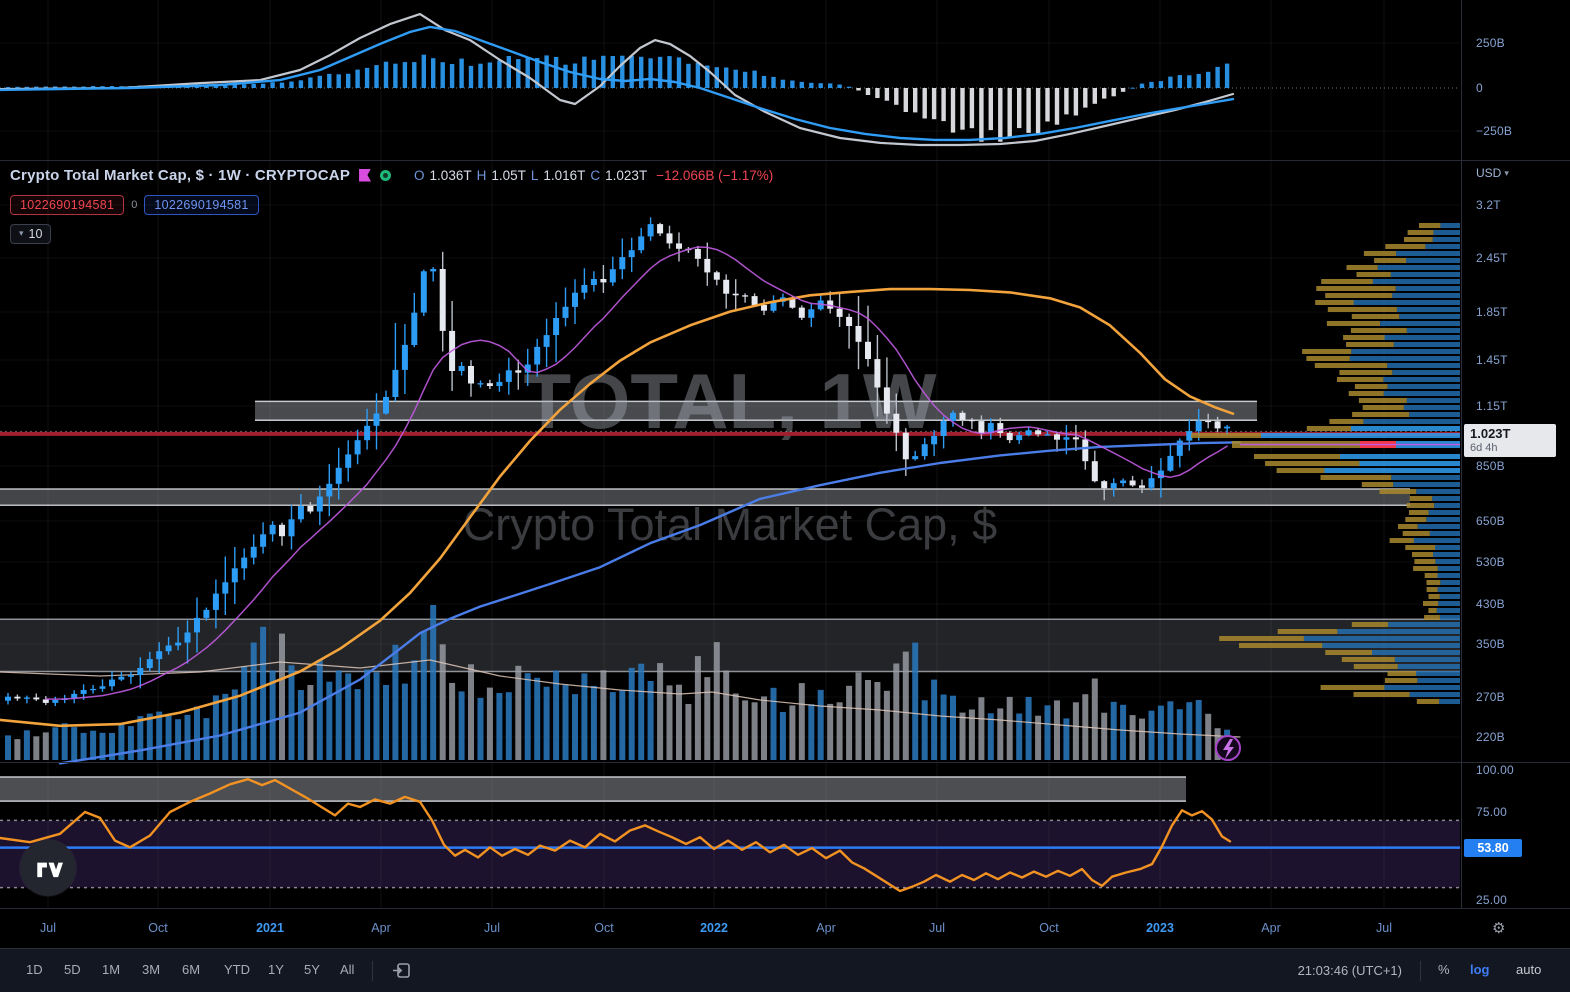  What do you see at coordinates (1493, 848) in the screenshot?
I see `rsi-line-value-label: 53.80` at bounding box center [1493, 848].